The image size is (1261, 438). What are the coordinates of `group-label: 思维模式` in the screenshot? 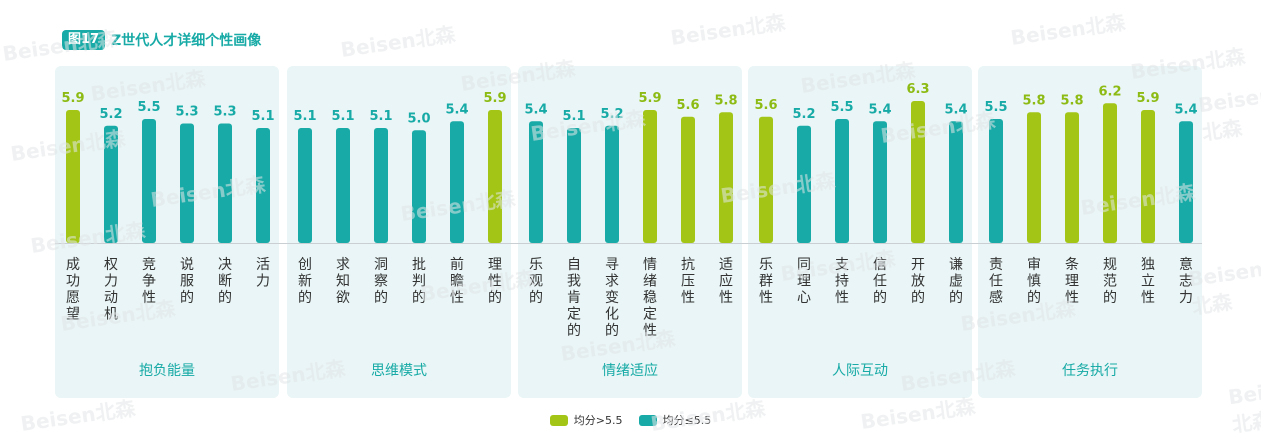 It's located at (399, 371).